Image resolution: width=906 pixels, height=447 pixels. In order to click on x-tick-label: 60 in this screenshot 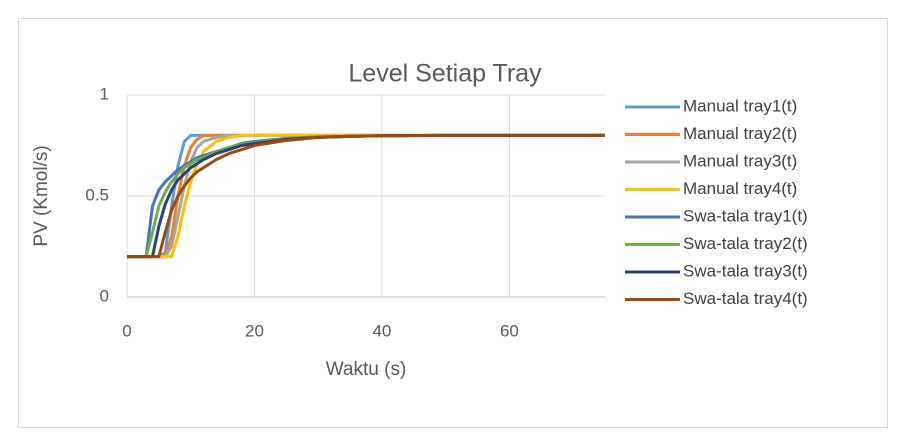, I will do `click(509, 330)`.